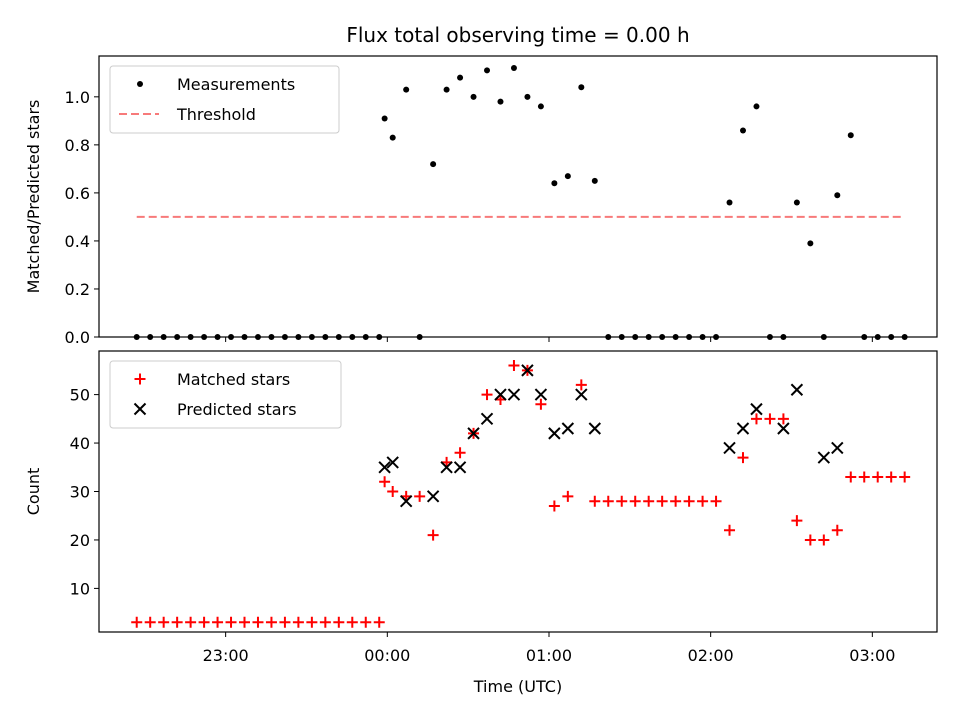 This screenshot has height=720, width=960. I want to click on y-axis-label: Count, so click(33, 492).